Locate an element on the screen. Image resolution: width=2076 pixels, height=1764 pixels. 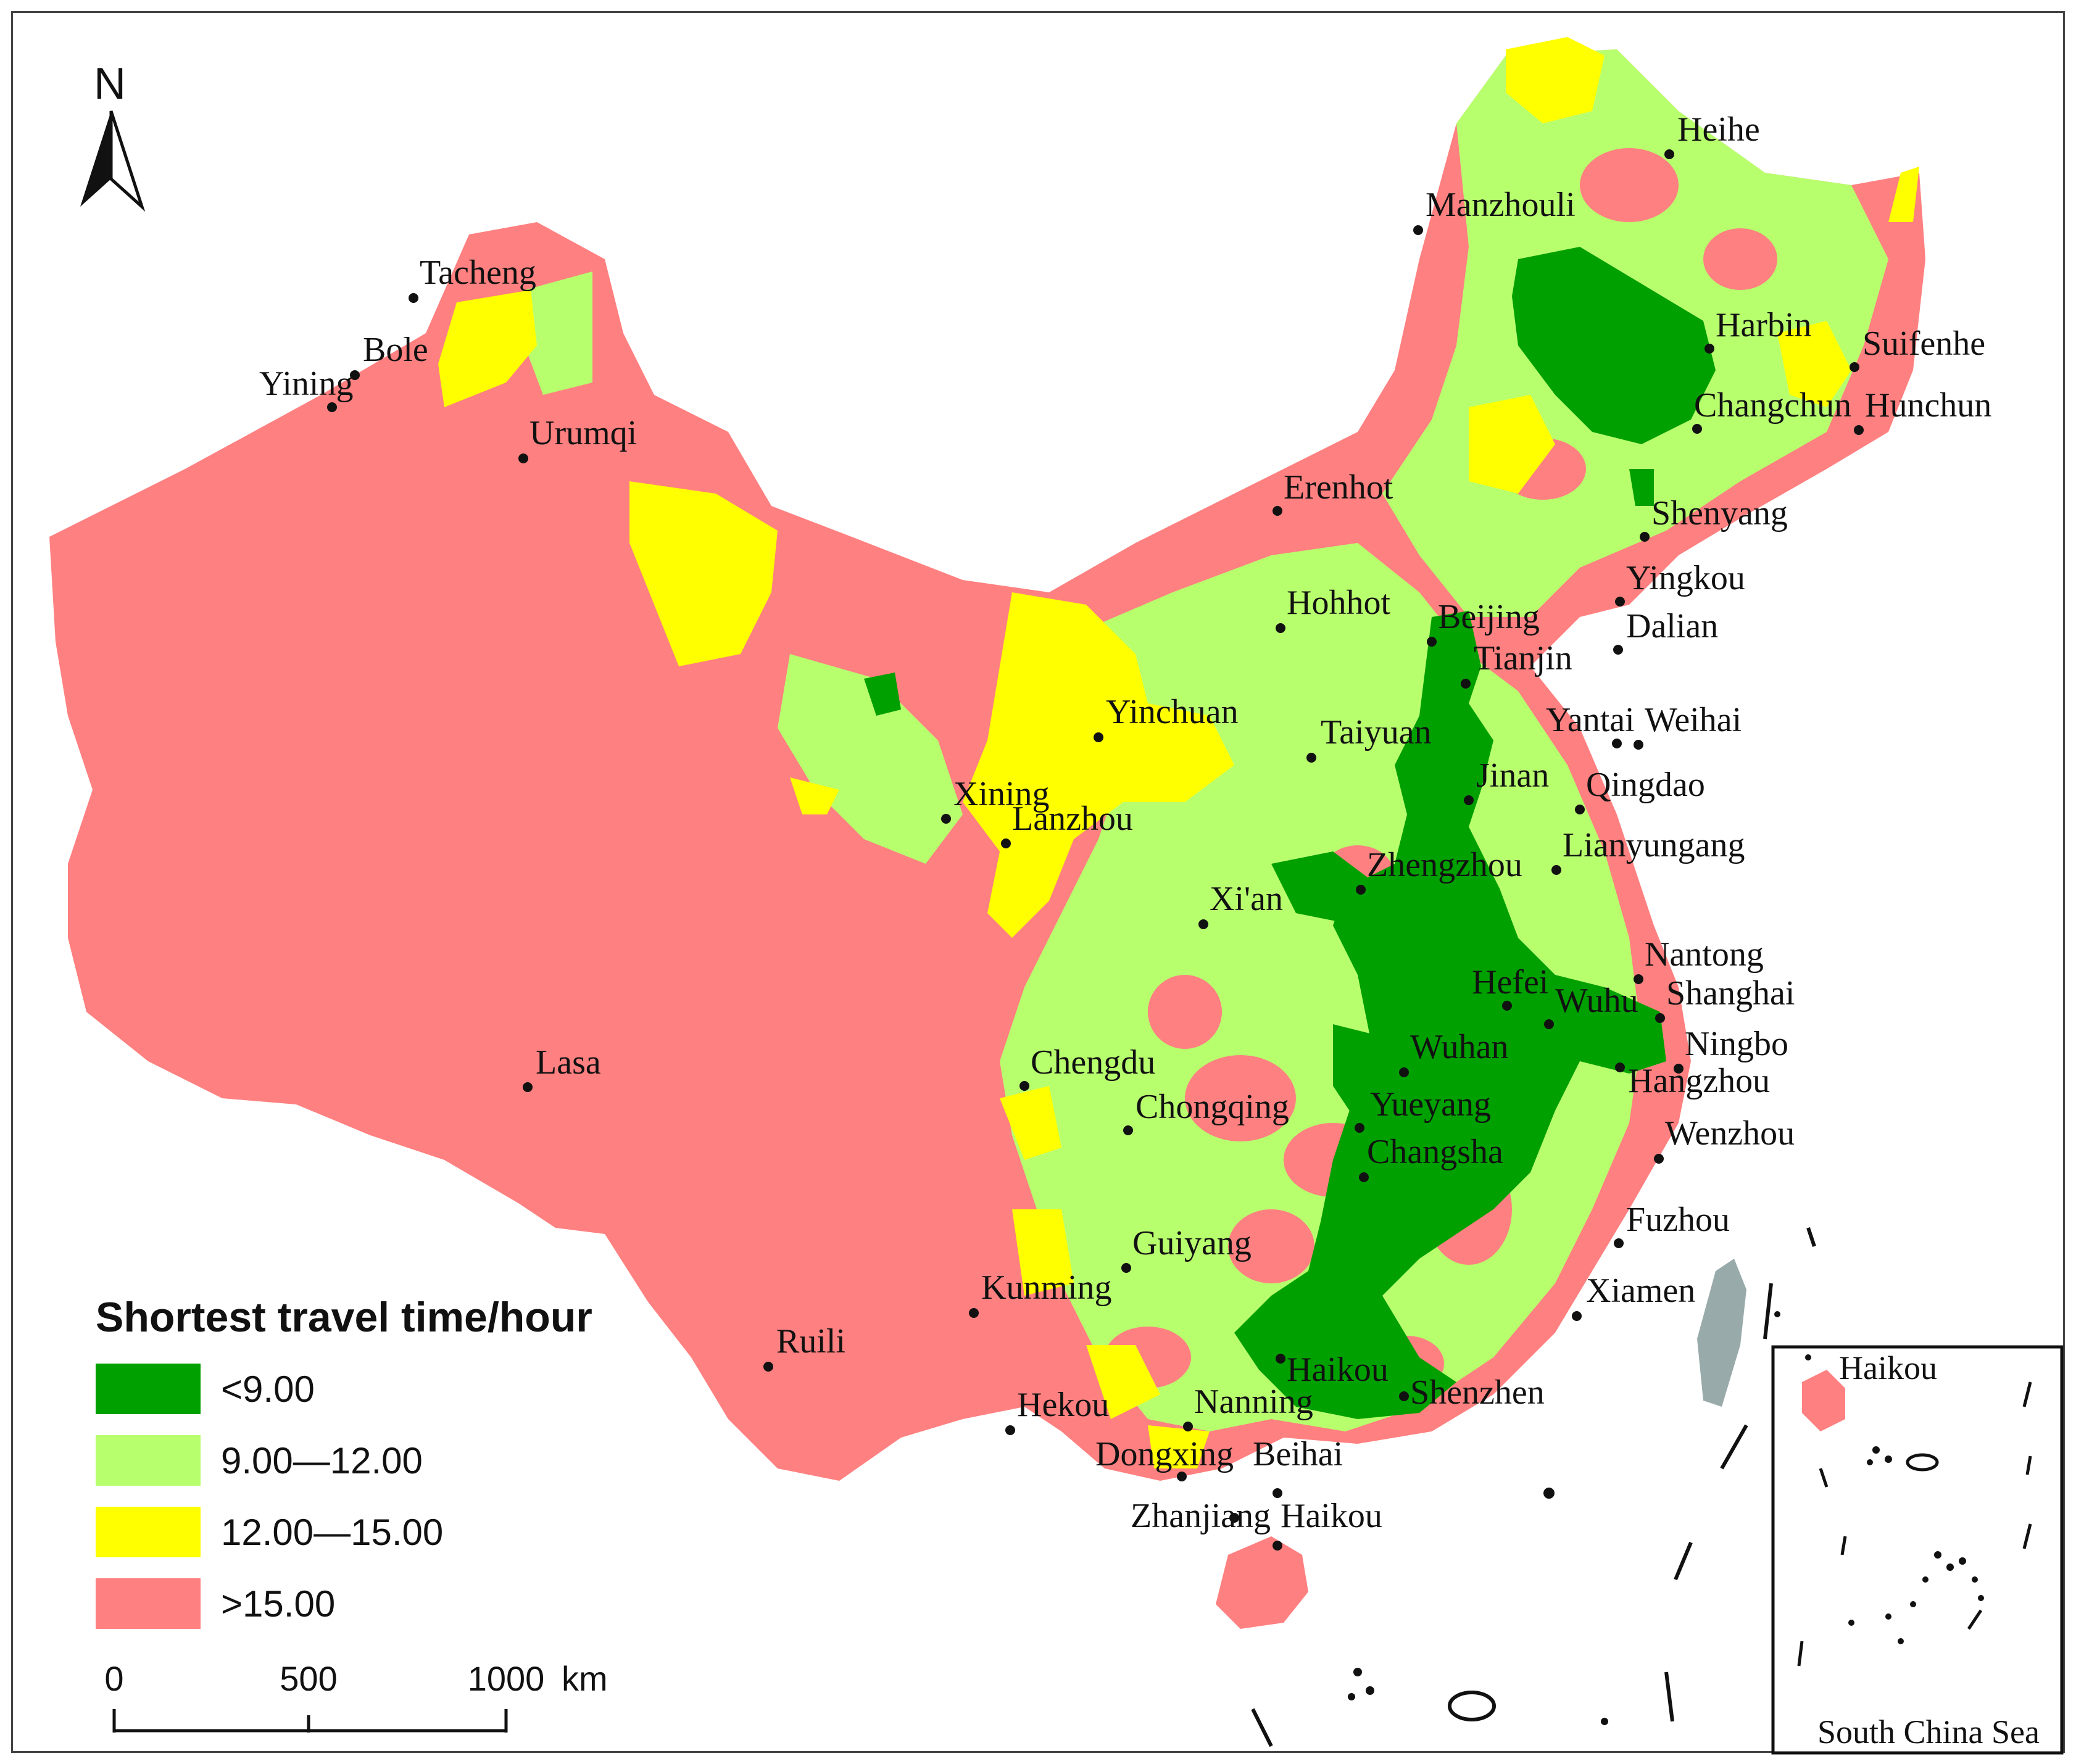
city-label: Bole is located at coordinates (396, 350).